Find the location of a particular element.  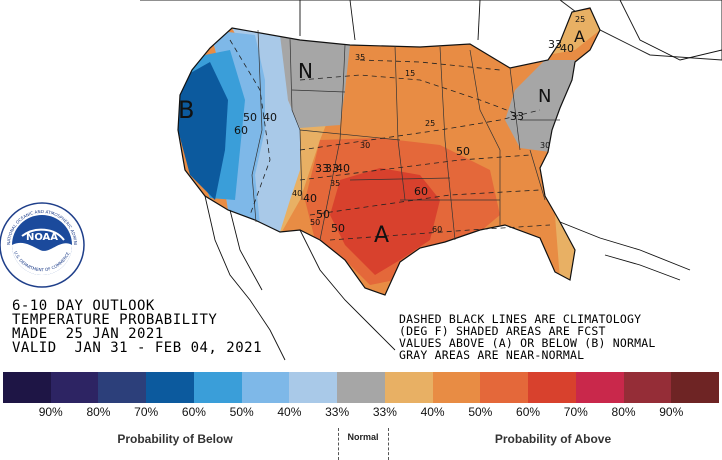

contour-label: 15 is located at coordinates (410, 73).